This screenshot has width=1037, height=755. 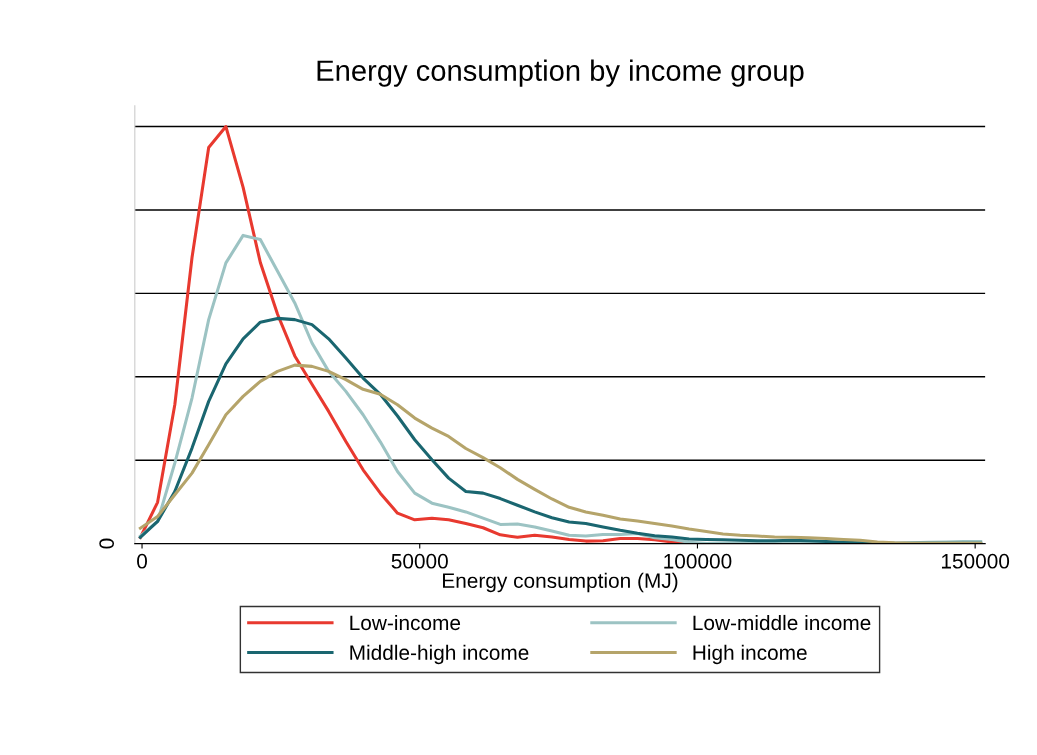 What do you see at coordinates (750, 654) in the screenshot?
I see `legend-label: High income` at bounding box center [750, 654].